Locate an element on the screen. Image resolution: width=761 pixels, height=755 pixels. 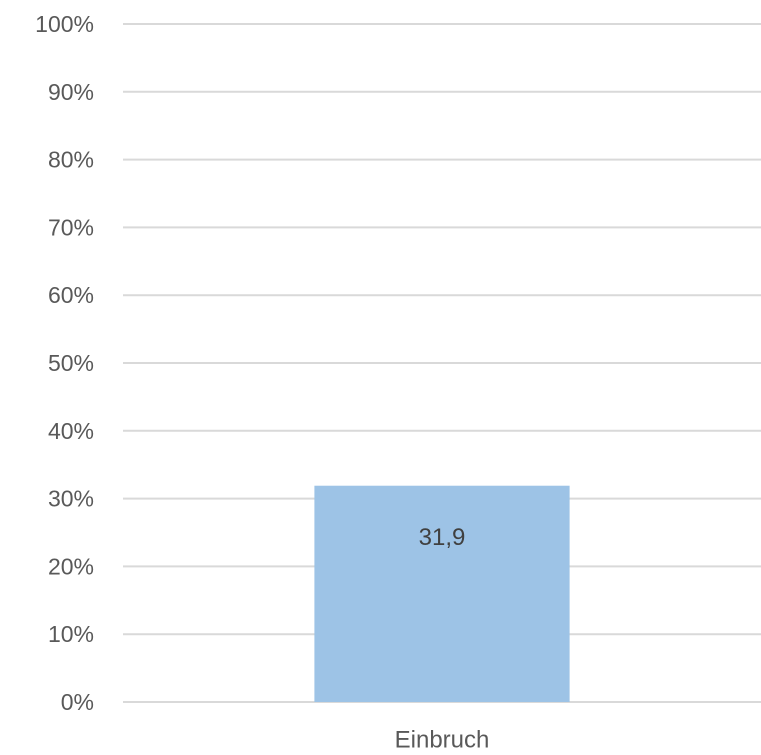
y-tick-label: 0% is located at coordinates (77, 702).